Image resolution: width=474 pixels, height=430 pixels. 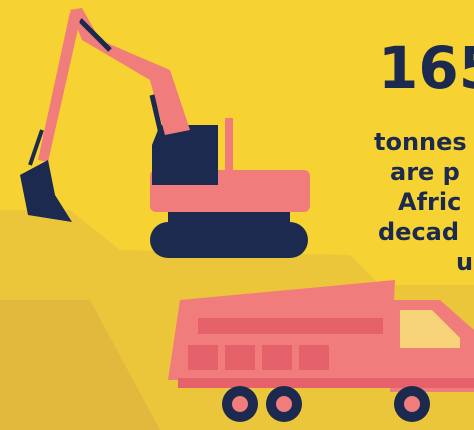 I want to click on excavator-cab, so click(x=185, y=155).